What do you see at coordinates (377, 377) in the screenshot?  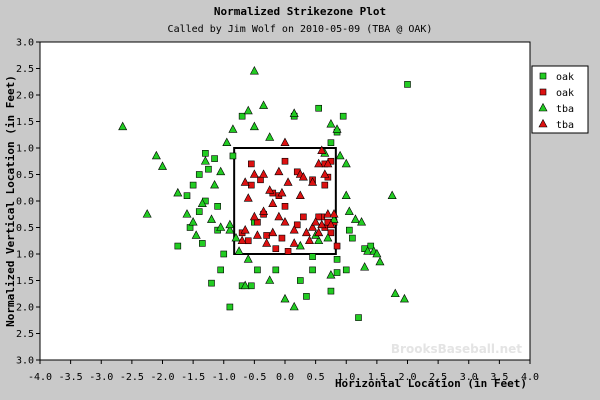 I see `x-tick-label: 1.5` at bounding box center [377, 377].